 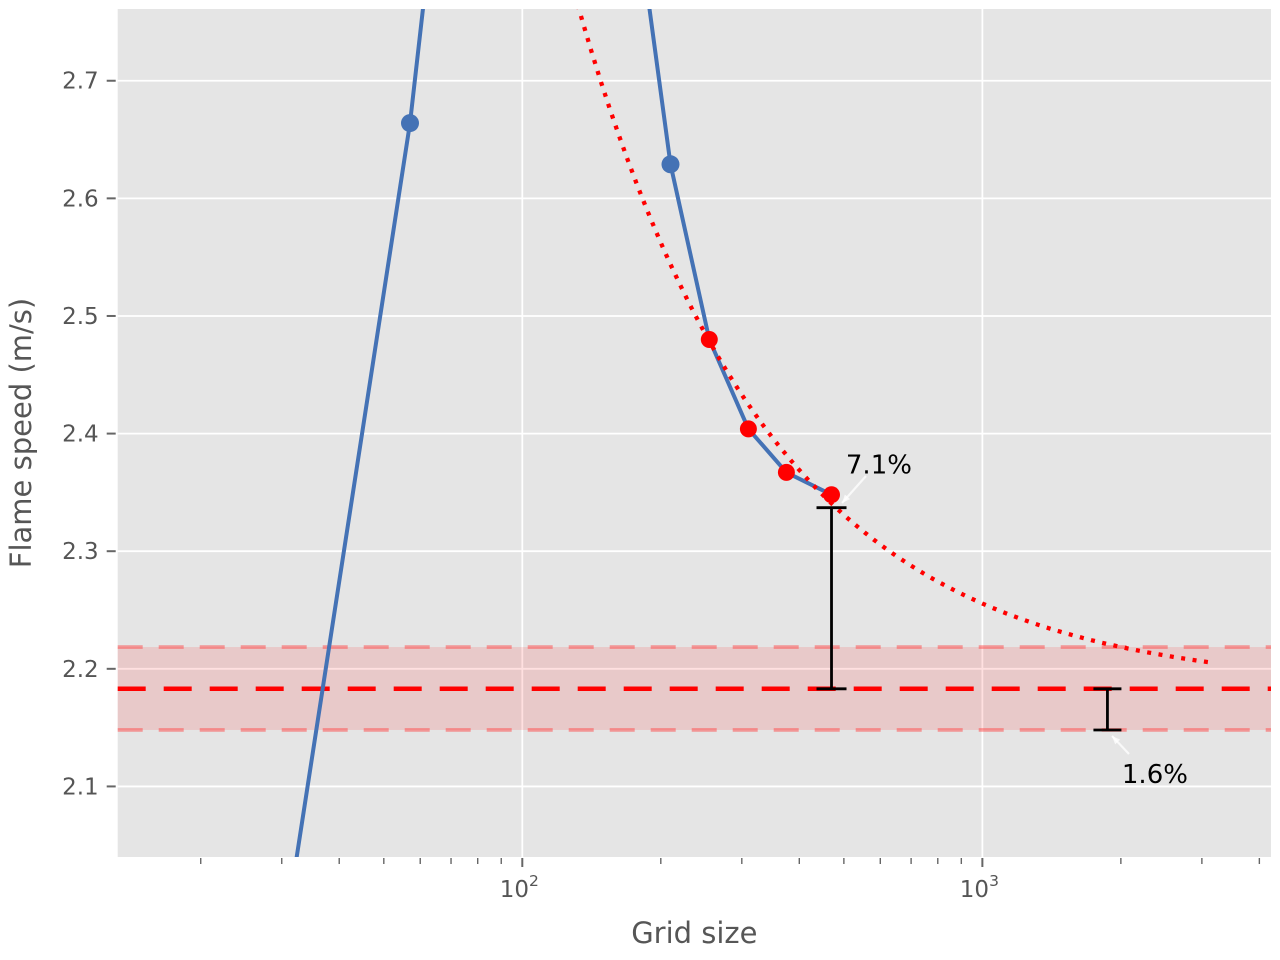 I want to click on y-axis-title: Flame speed (m/s), so click(x=21, y=433).